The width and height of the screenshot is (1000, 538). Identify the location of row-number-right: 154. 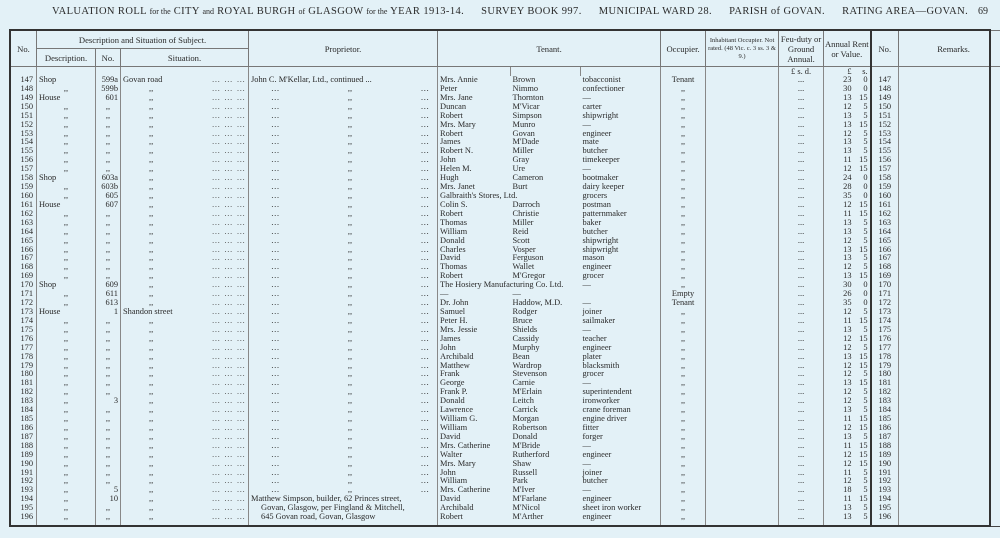
(885, 143).